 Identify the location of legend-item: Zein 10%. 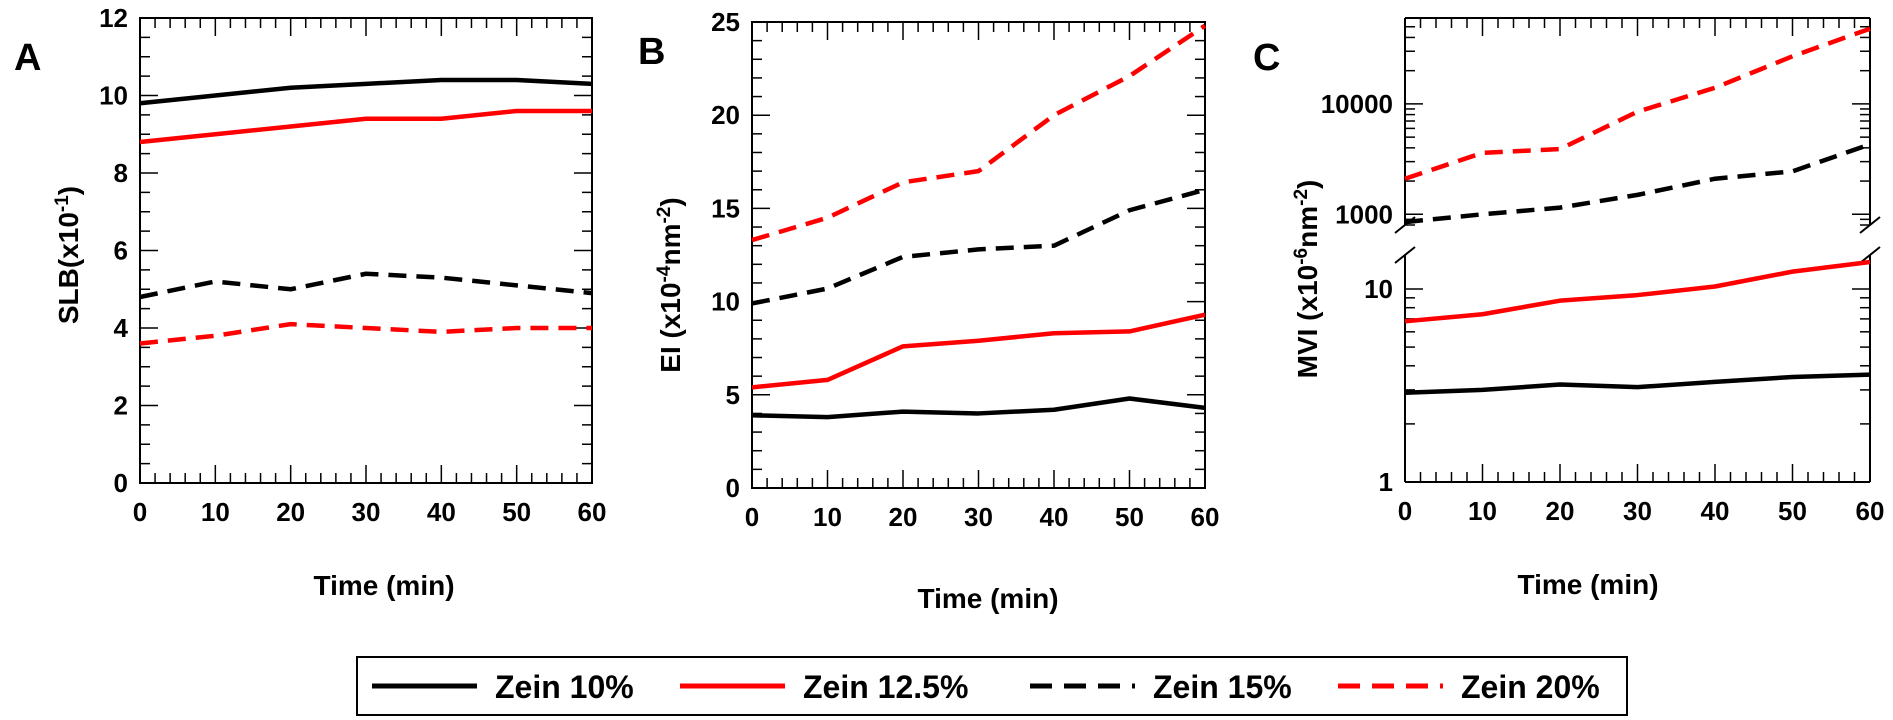
(503, 687).